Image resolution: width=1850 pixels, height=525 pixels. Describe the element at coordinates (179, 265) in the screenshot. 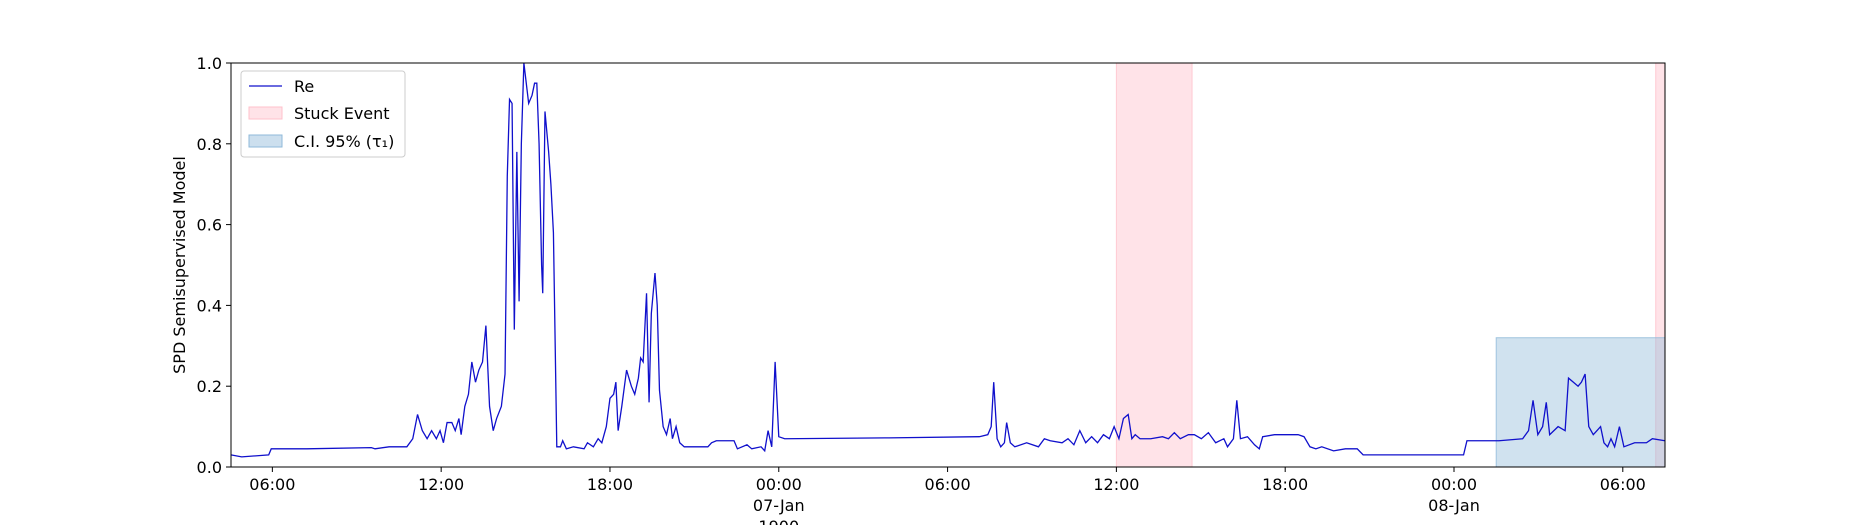

I see `y-axis-label: SPD Semisupervised Model` at that location.